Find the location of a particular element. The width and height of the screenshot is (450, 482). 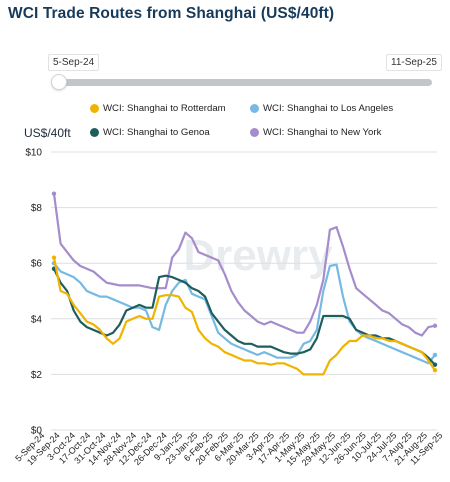

legend-item-los-angeles: WCI: Shanghai to Los Angeles is located at coordinates (321, 108).